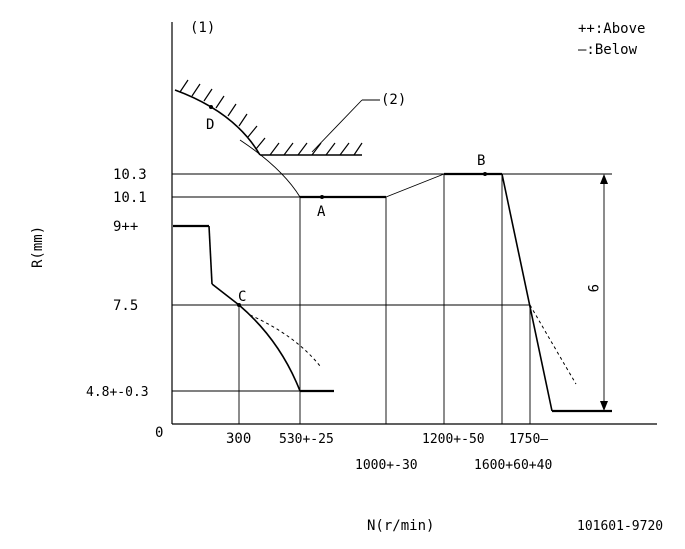 This screenshot has width=685, height=549. I want to click on rise-to-b, so click(415, 185).